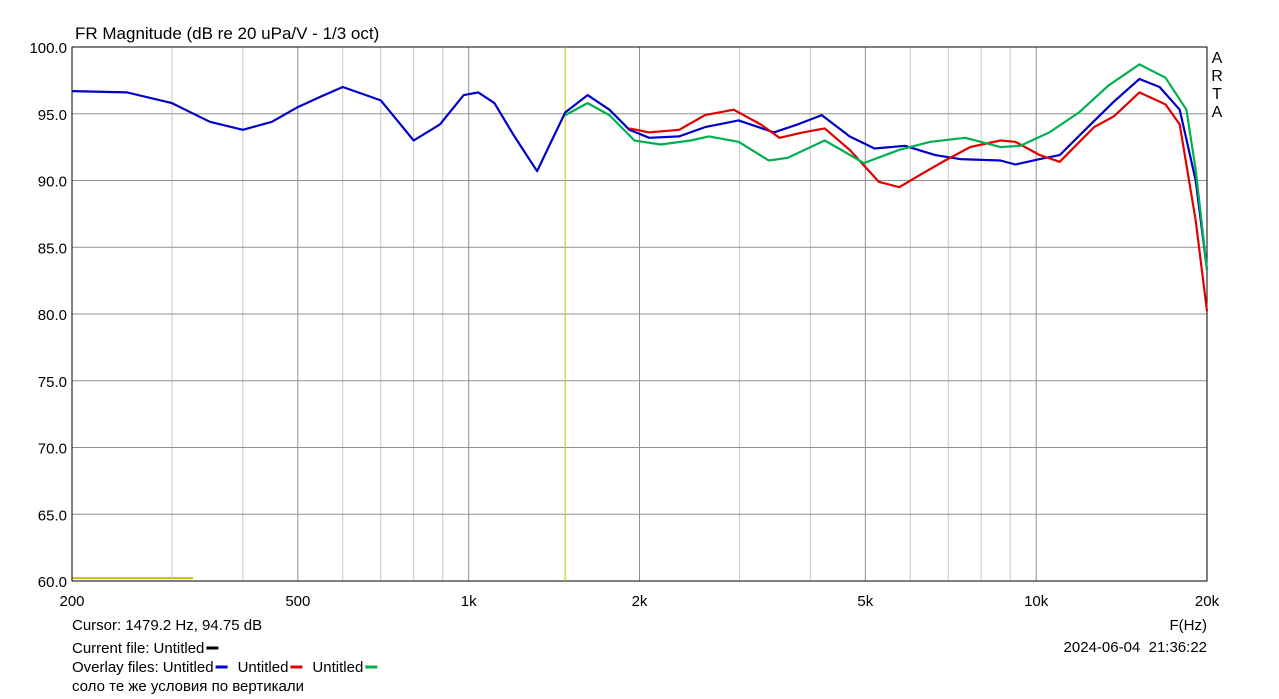 Image resolution: width=1279 pixels, height=699 pixels. What do you see at coordinates (227, 33) in the screenshot?
I see `chart-title: FR Magnitude (dB re 20 uPa/V - 1/3 oct)` at bounding box center [227, 33].